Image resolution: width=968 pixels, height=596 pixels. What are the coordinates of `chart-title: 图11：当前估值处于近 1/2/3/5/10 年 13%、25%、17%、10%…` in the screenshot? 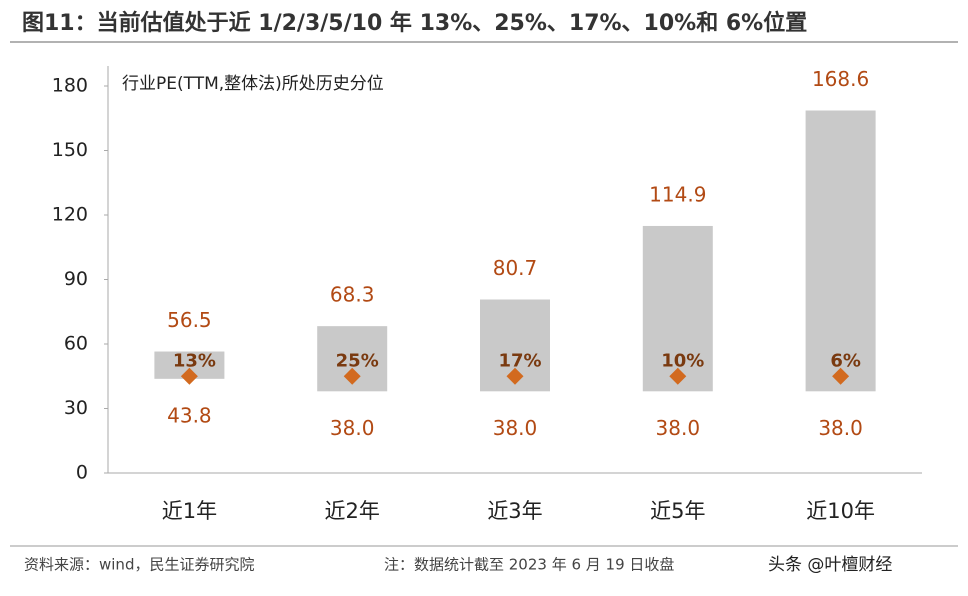 It's located at (414, 23).